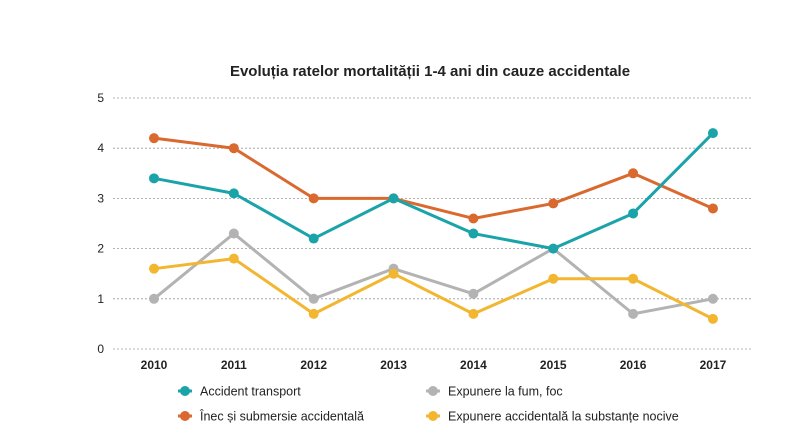 This screenshot has height=448, width=800. I want to click on legend-label: Înec și submersie accidentală, so click(281, 416).